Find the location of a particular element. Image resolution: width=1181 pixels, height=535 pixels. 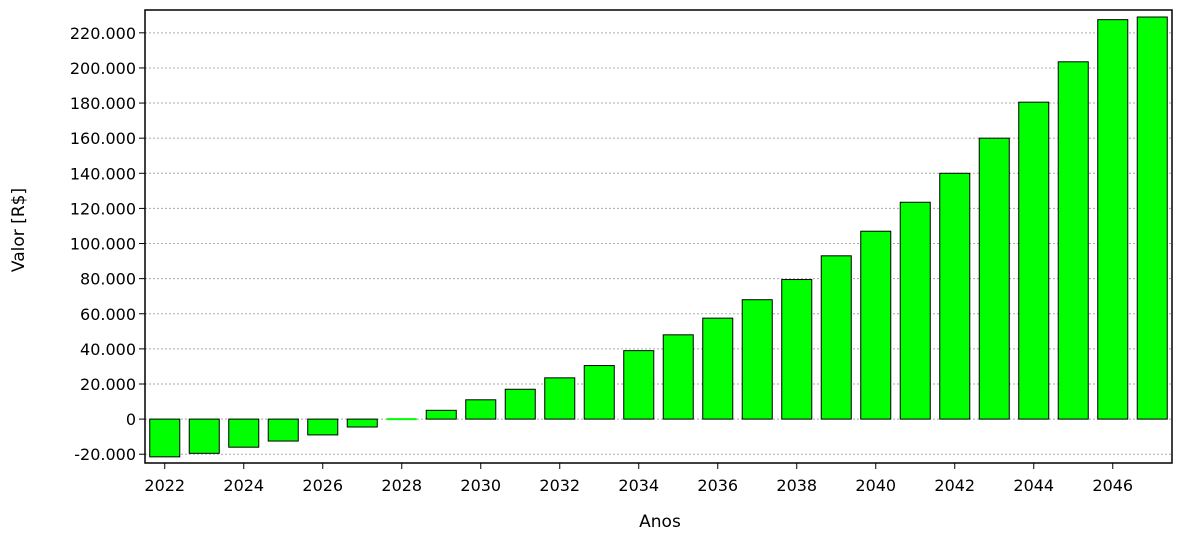

bar-2031 is located at coordinates (520, 404).